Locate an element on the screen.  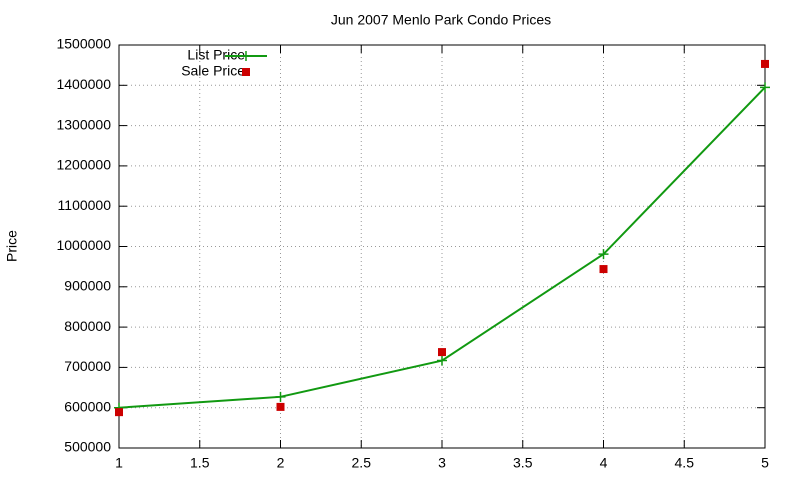
x-tick-label: 4 is located at coordinates (604, 463).